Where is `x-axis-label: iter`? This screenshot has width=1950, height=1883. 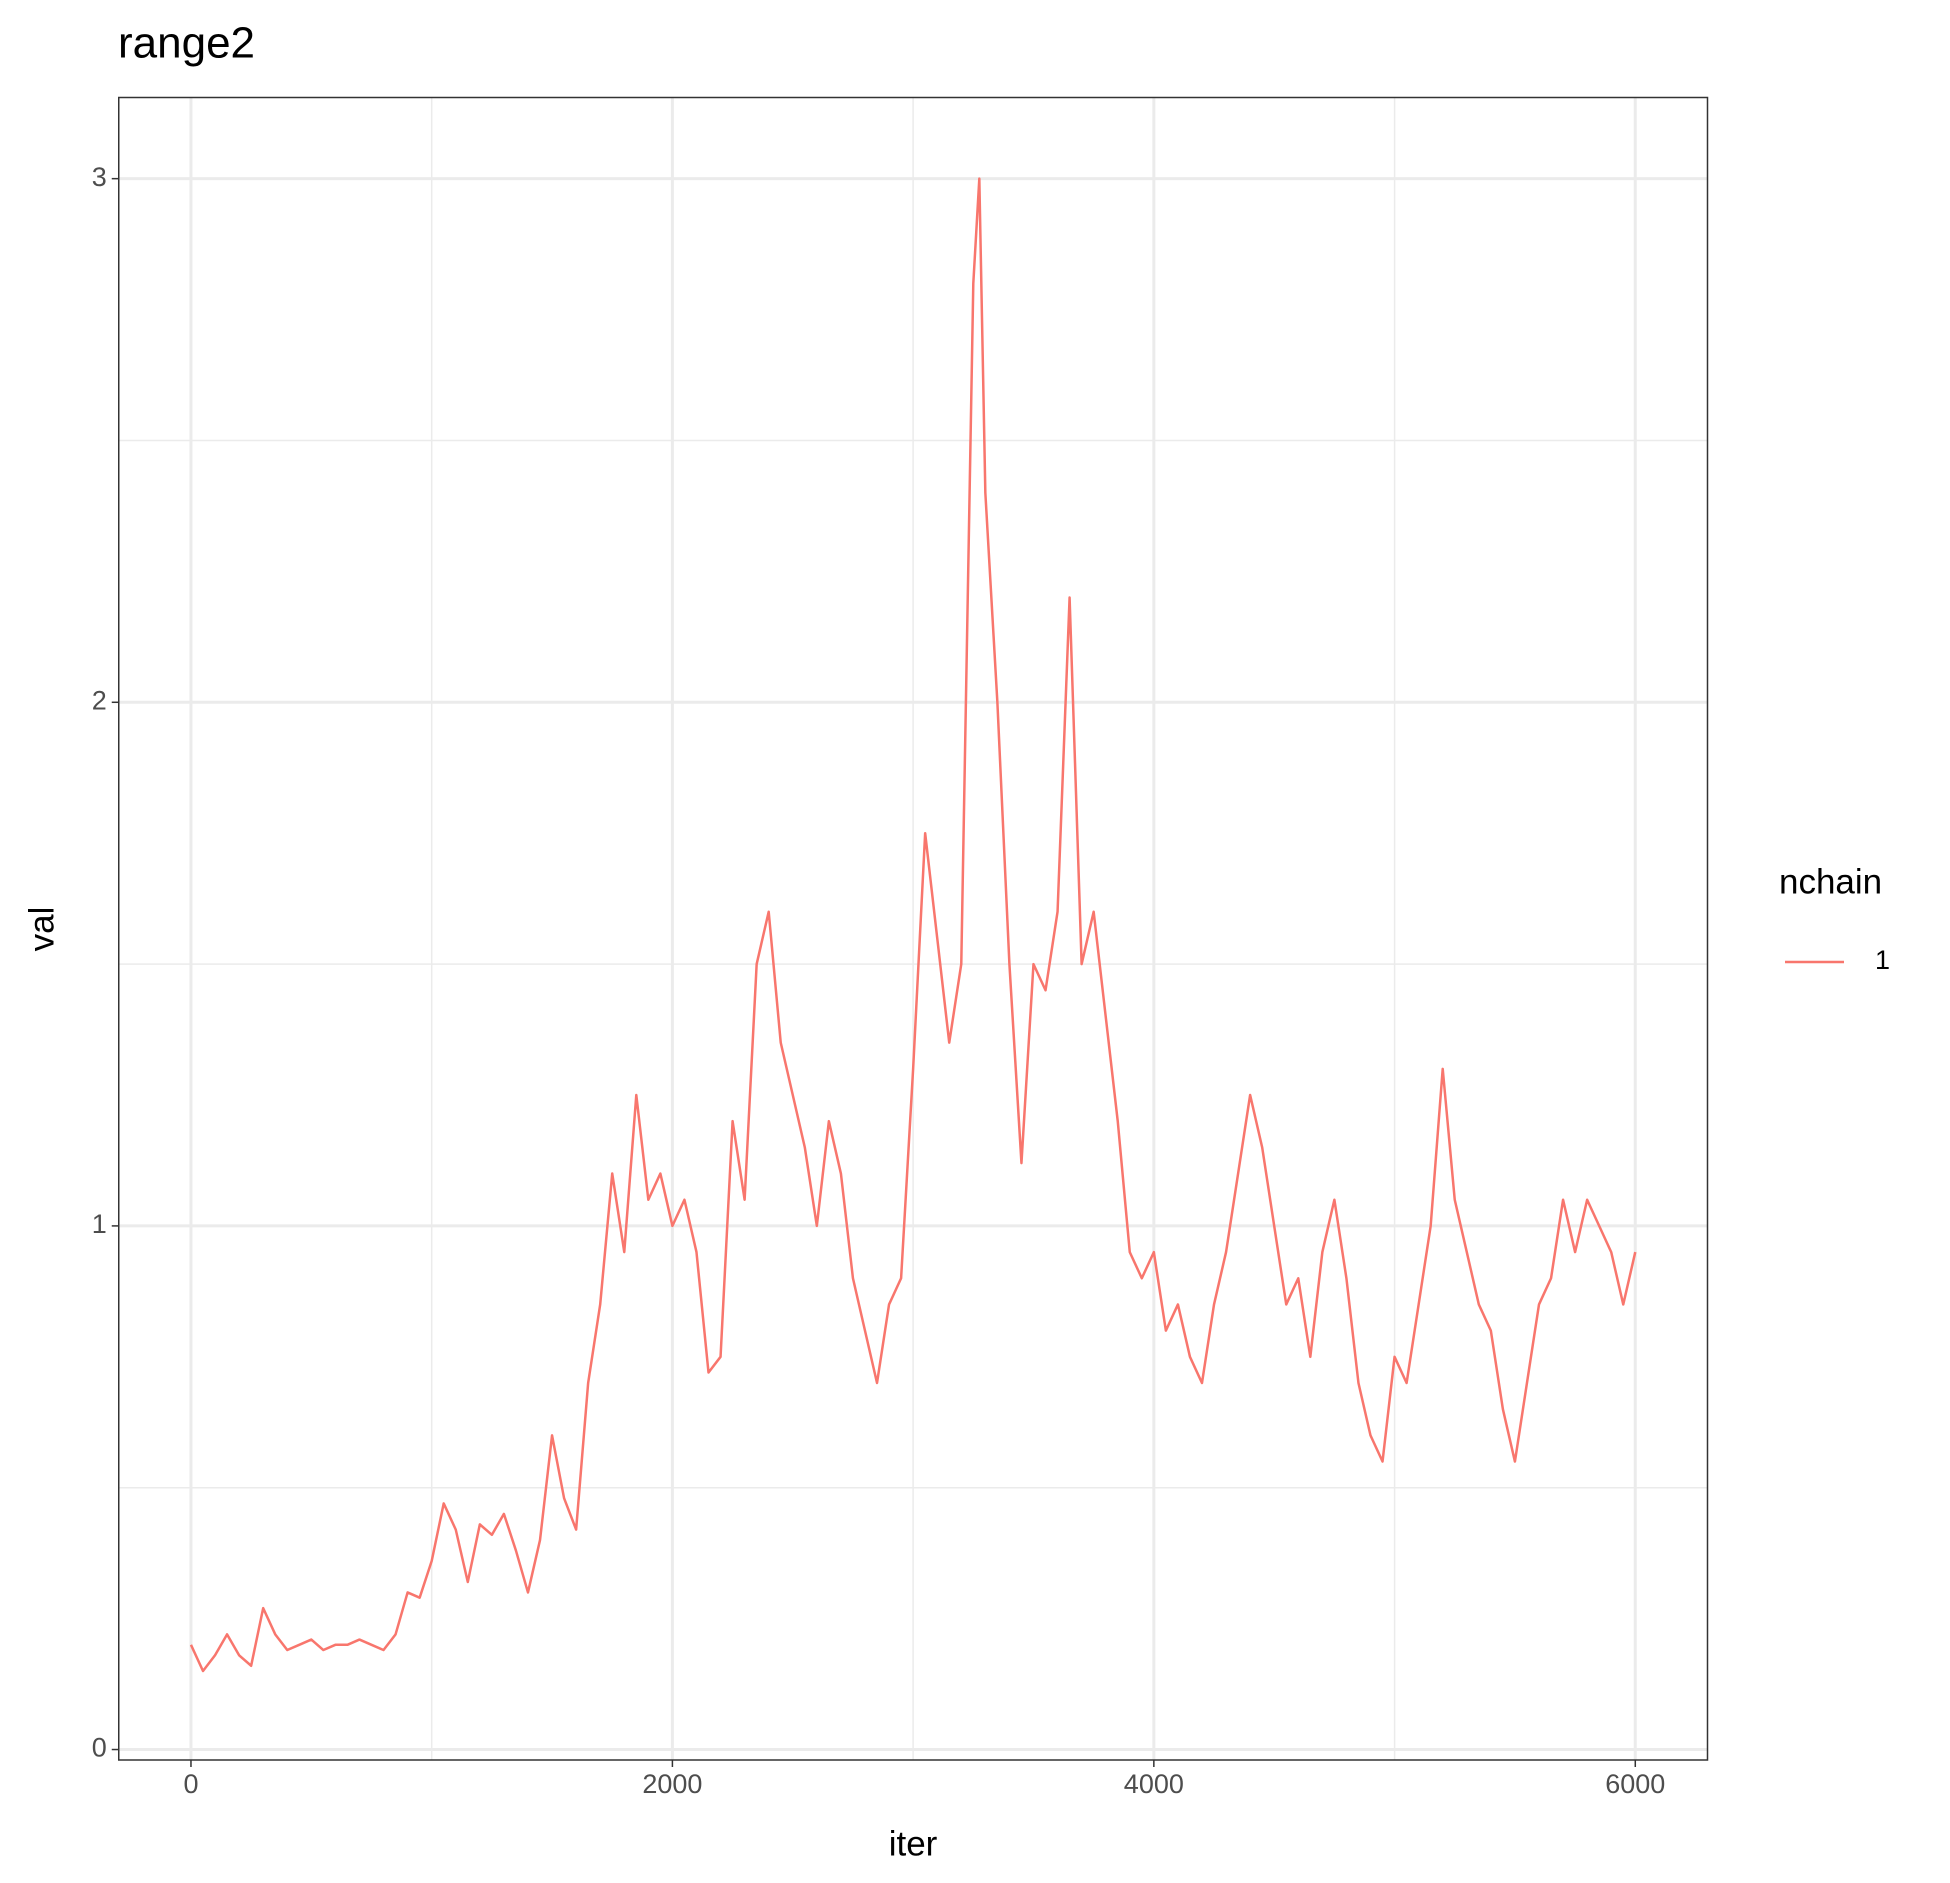
x-axis-label: iter is located at coordinates (913, 1843).